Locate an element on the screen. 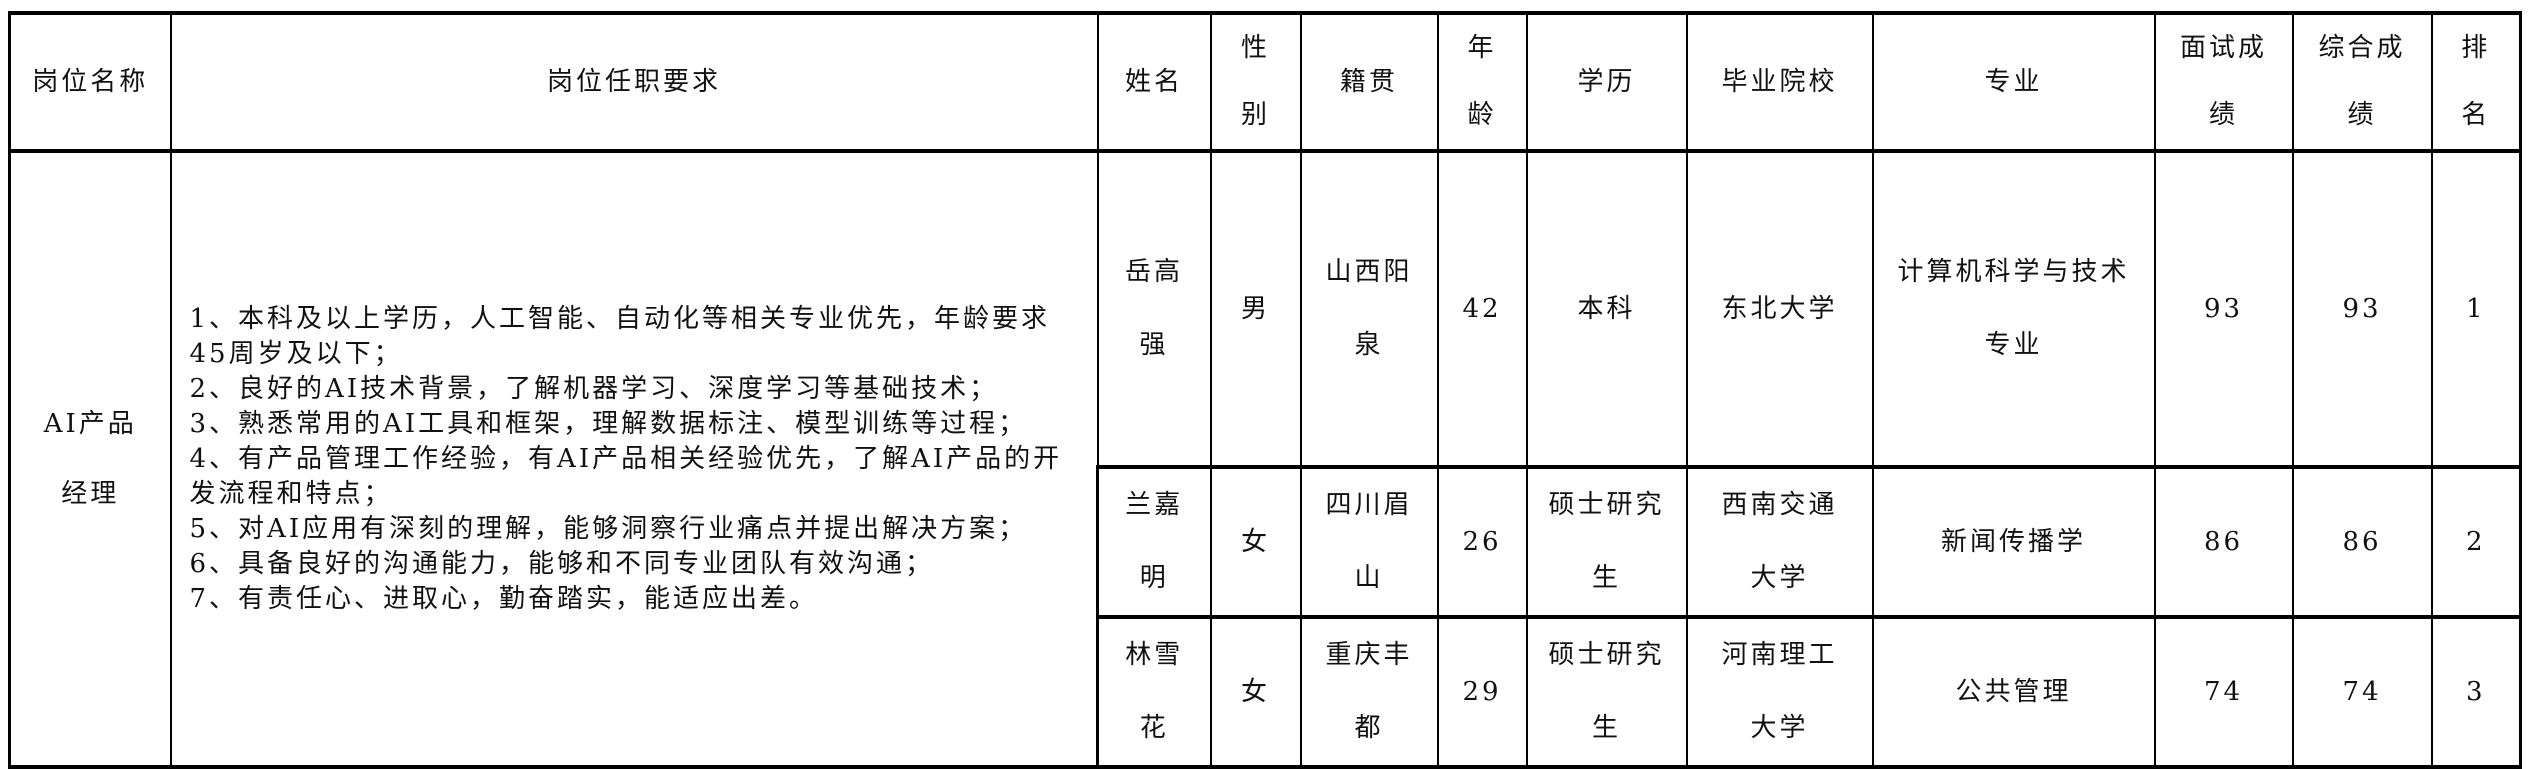  header-name: 姓名 is located at coordinates (1154, 82).